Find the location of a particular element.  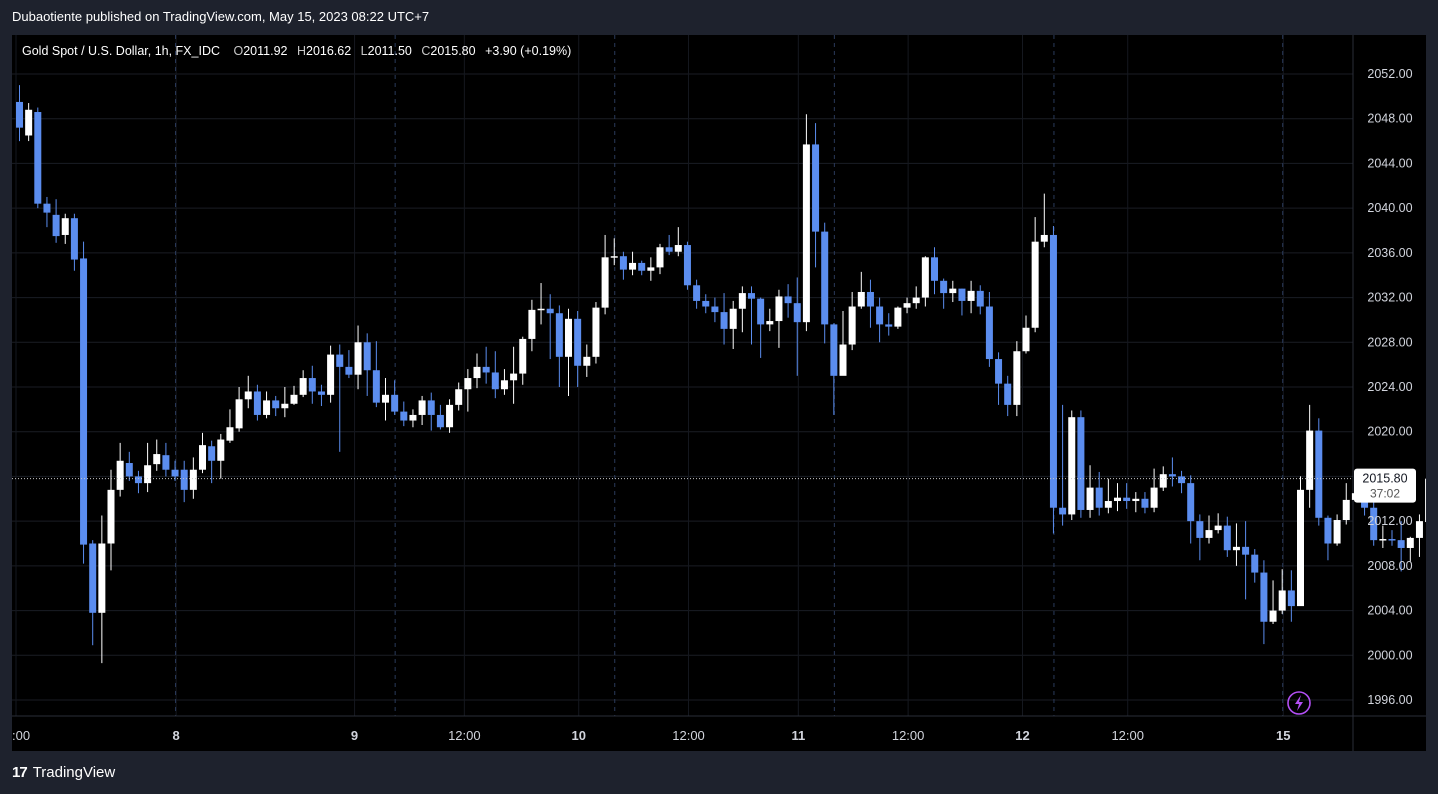

y-tick-label: 2040.00 is located at coordinates (1389, 208).